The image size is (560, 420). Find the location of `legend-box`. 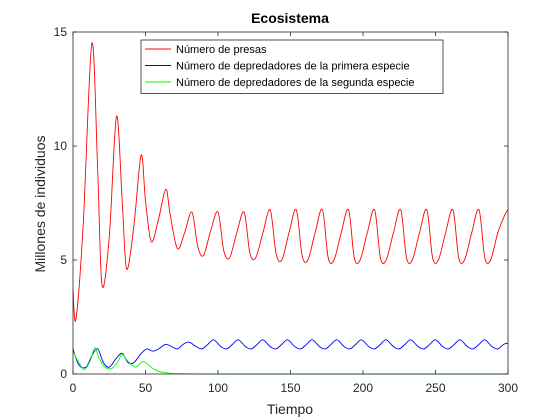

legend-box is located at coordinates (292, 66).